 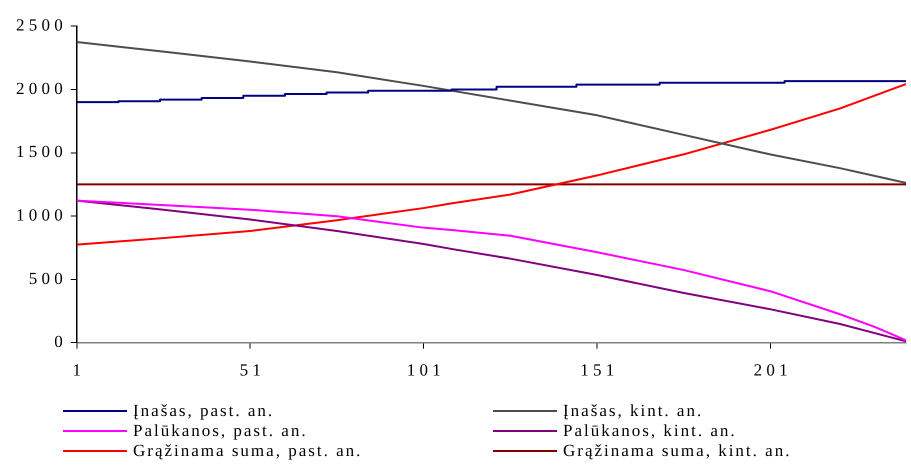 What do you see at coordinates (39, 88) in the screenshot?
I see `y-tick-label: 2 0 0 0` at bounding box center [39, 88].